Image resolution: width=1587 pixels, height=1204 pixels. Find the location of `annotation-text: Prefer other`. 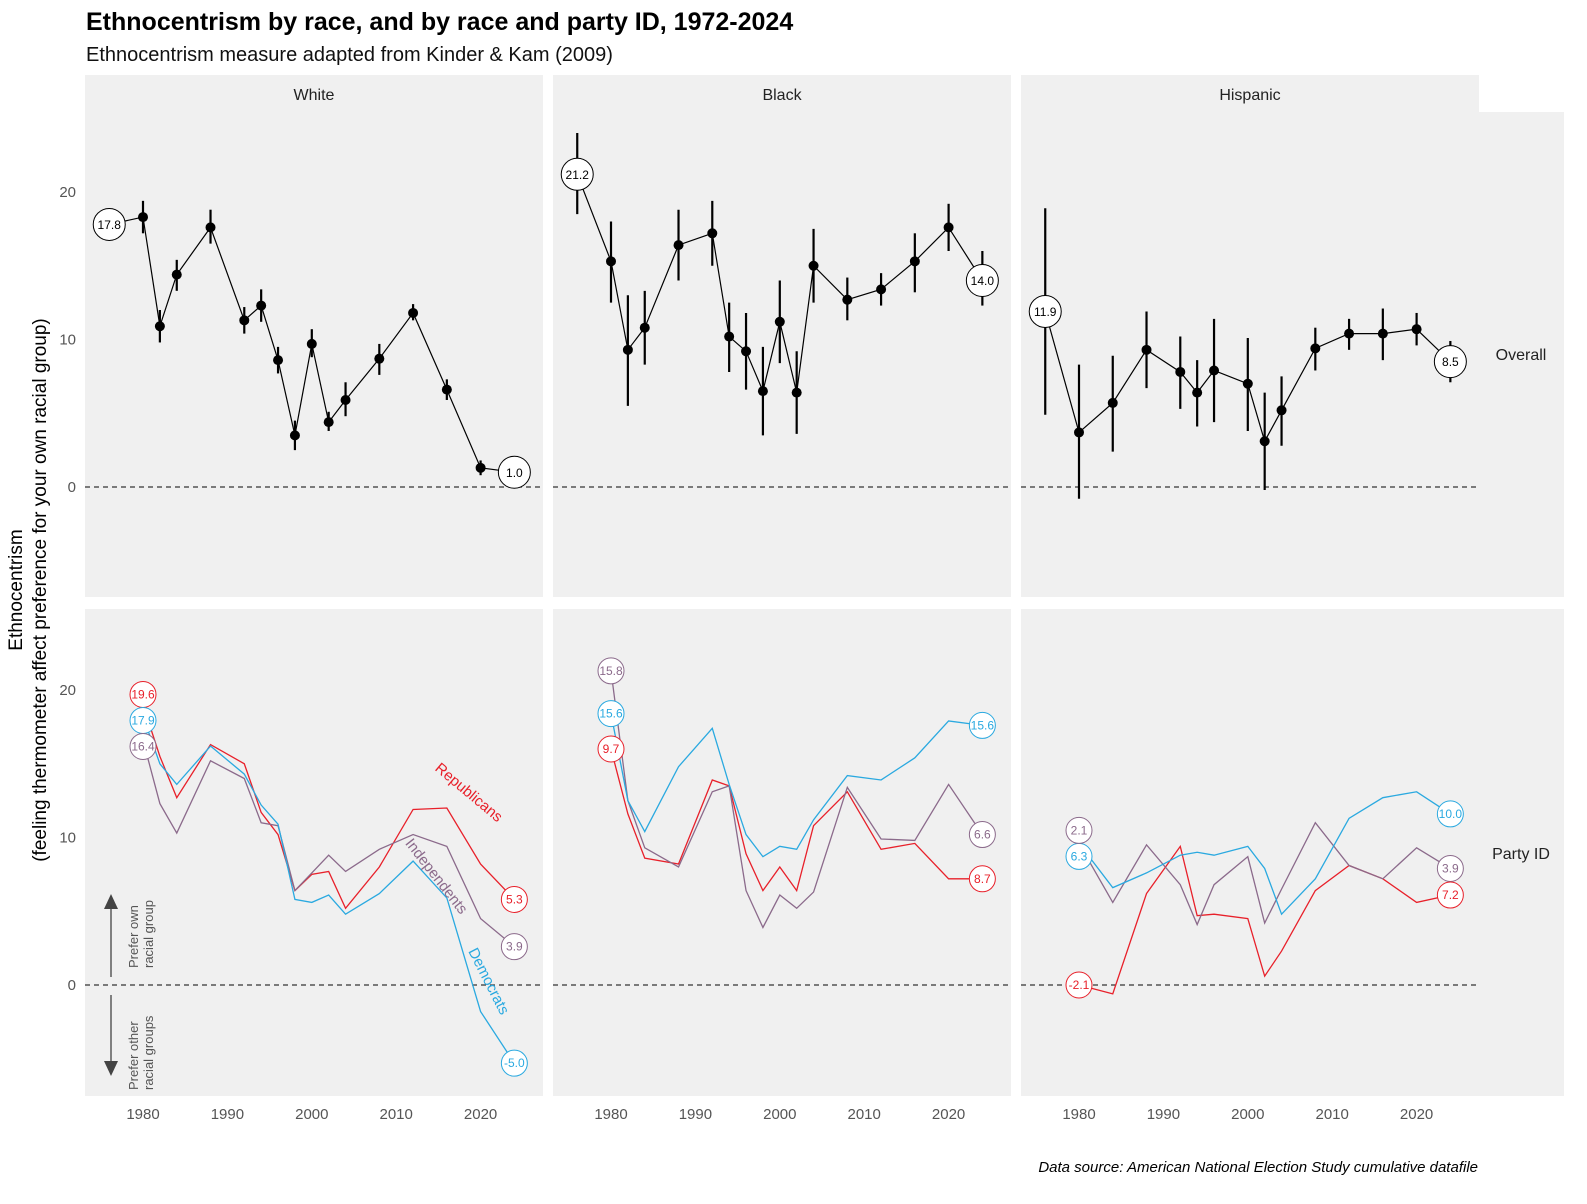

annotation-text: Prefer other is located at coordinates (133, 1055).